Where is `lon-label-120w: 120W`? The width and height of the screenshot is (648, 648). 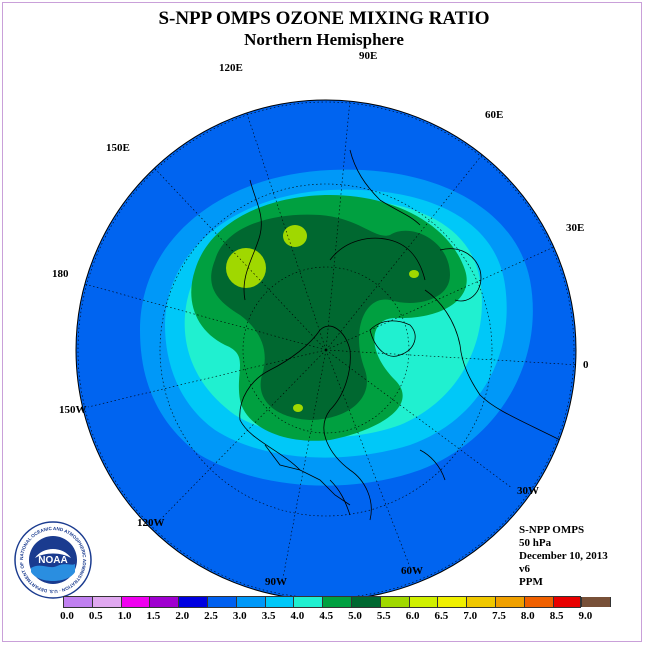
lon-label-120w: 120W is located at coordinates (151, 523).